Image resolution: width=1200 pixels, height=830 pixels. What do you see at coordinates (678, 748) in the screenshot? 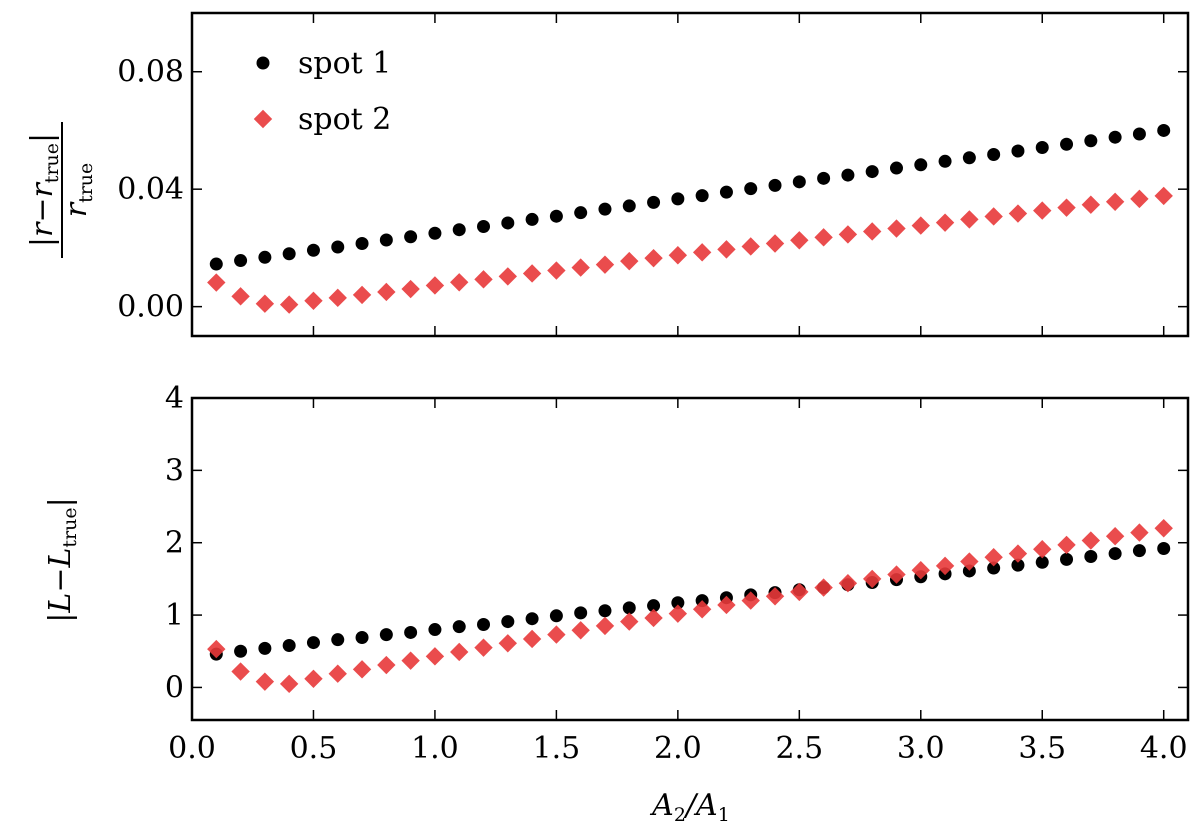
I see `xtick-label: 2.0` at bounding box center [678, 748].